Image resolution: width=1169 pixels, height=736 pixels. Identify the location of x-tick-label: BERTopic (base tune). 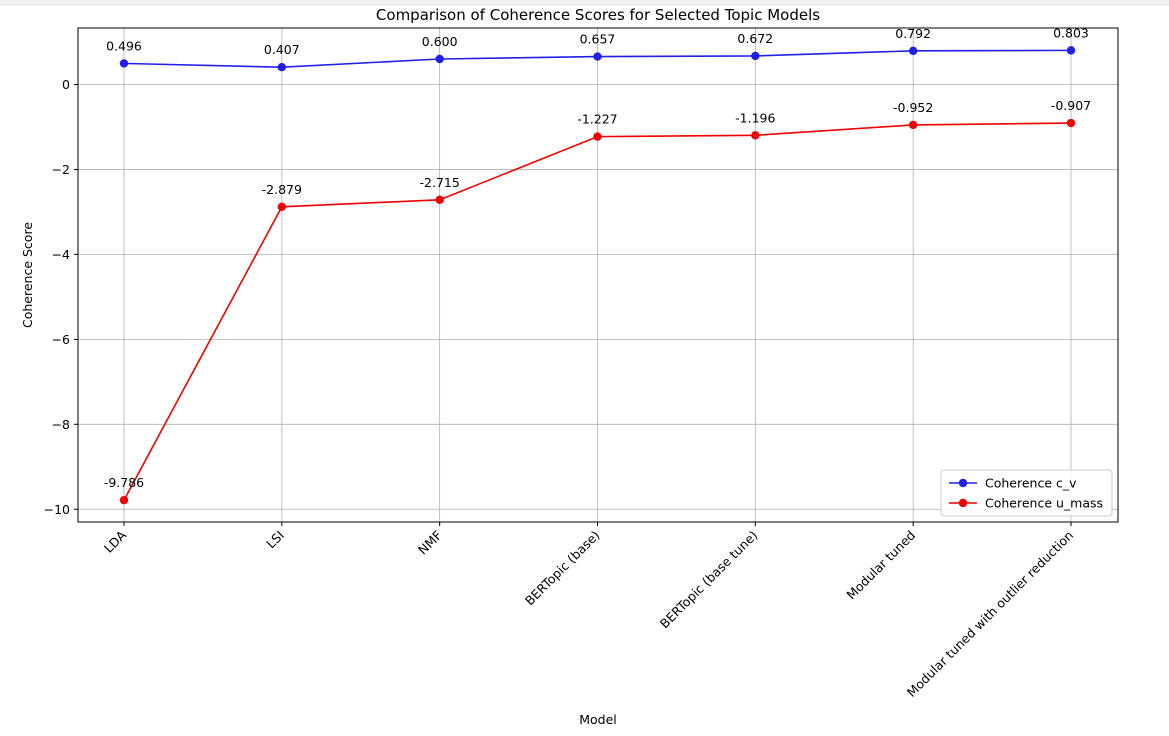
(709, 580).